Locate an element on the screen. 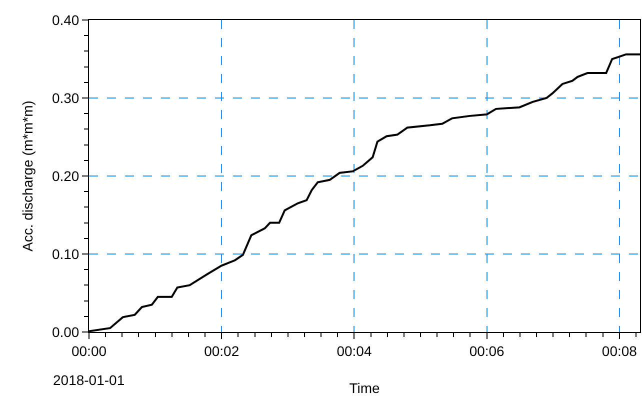  x-tick-label: 00:06 is located at coordinates (487, 350).